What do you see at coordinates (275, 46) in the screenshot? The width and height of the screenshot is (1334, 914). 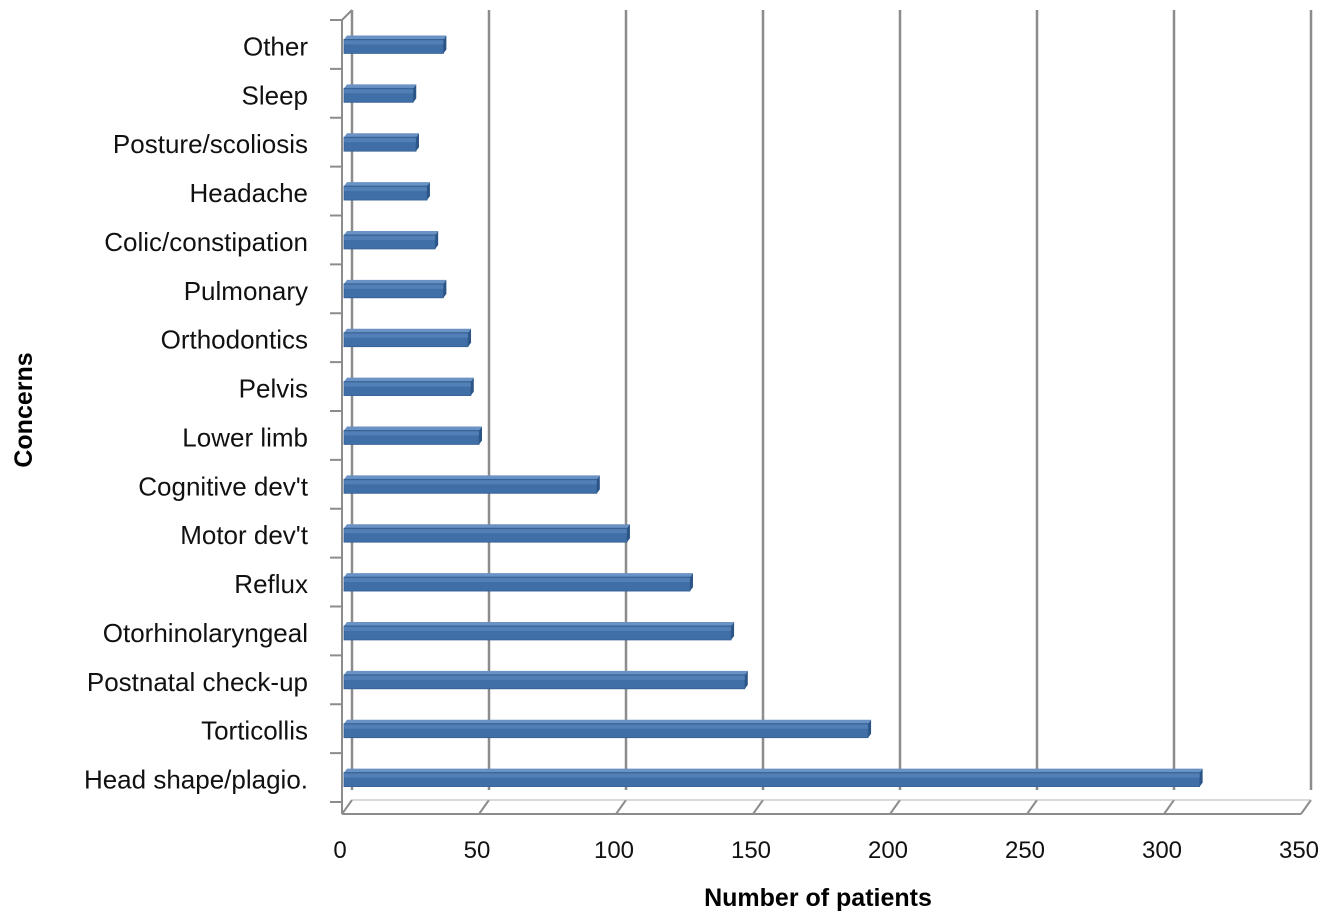 I see `category-label: Other` at bounding box center [275, 46].